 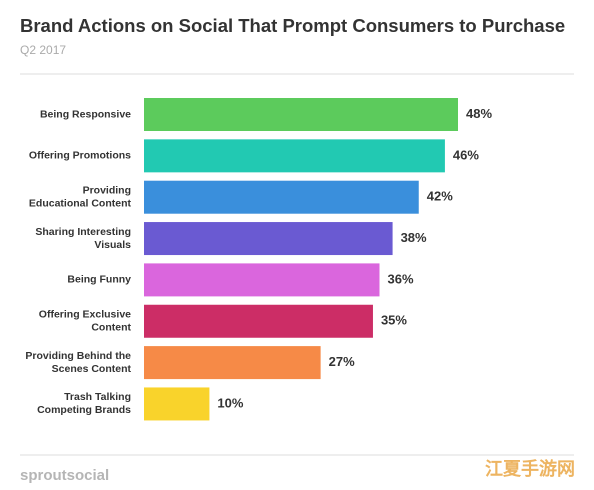 What do you see at coordinates (414, 237) in the screenshot?
I see `value-label: 38%` at bounding box center [414, 237].